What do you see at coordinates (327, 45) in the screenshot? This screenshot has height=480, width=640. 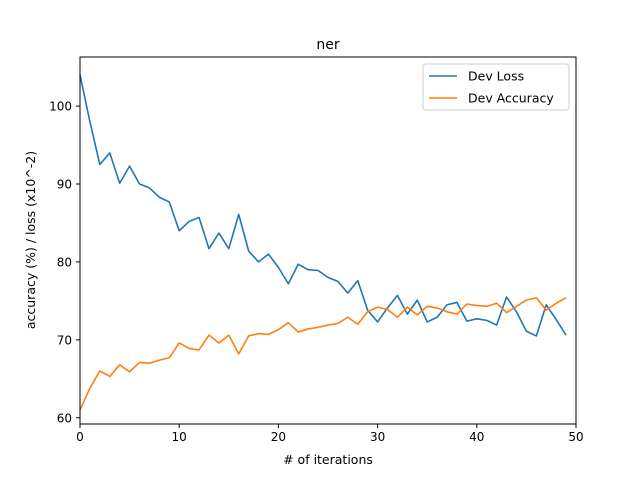 I see `chart-title: ner` at bounding box center [327, 45].